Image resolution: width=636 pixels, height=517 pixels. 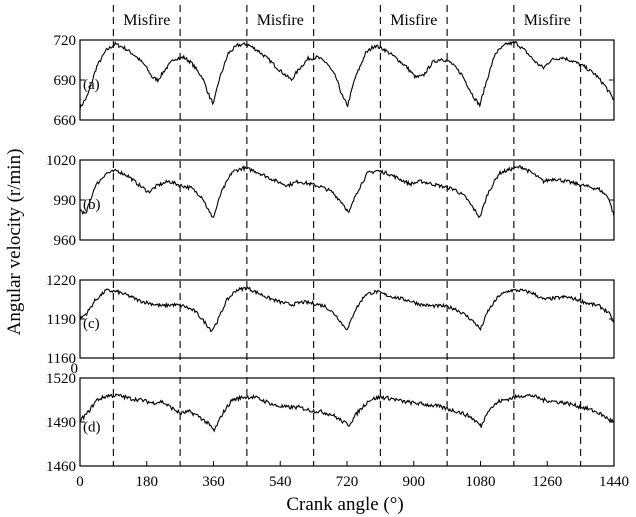 What do you see at coordinates (280, 482) in the screenshot?
I see `x-tick-label: 540` at bounding box center [280, 482].